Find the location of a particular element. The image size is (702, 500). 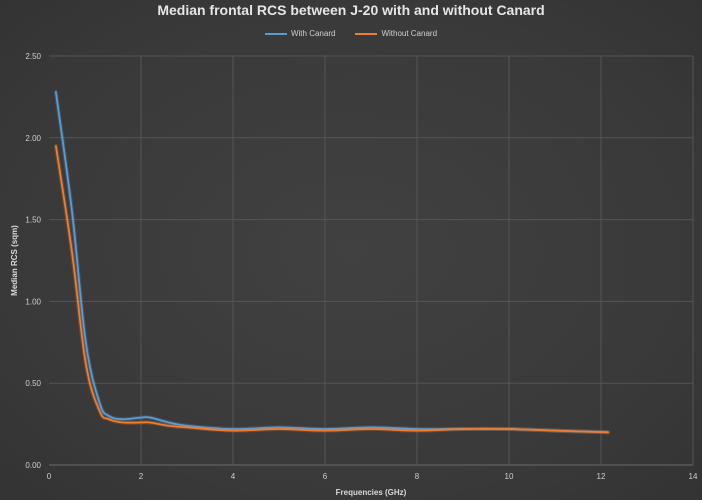

y-tick-label: 0.00 is located at coordinates (33, 465).